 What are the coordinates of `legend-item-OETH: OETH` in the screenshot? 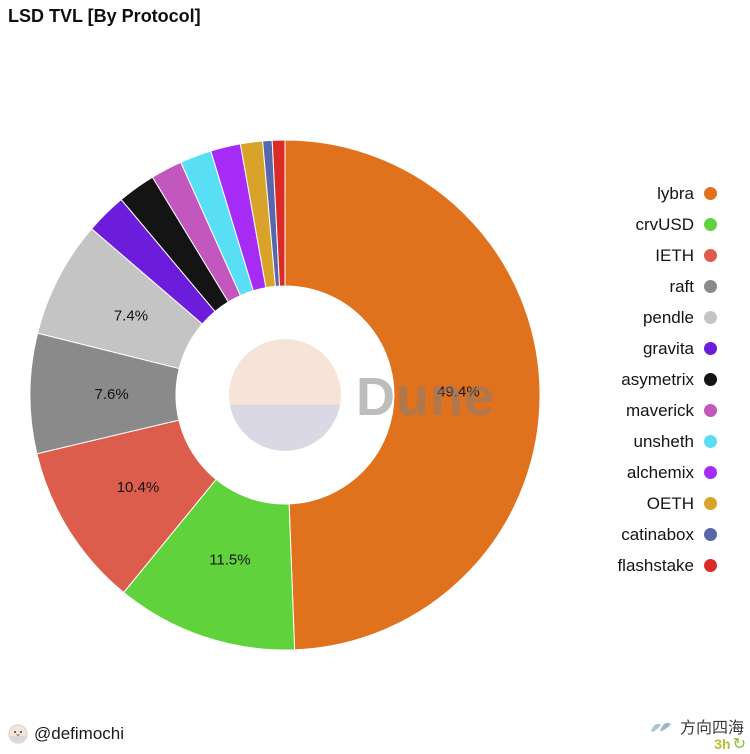 It's located at (667, 503).